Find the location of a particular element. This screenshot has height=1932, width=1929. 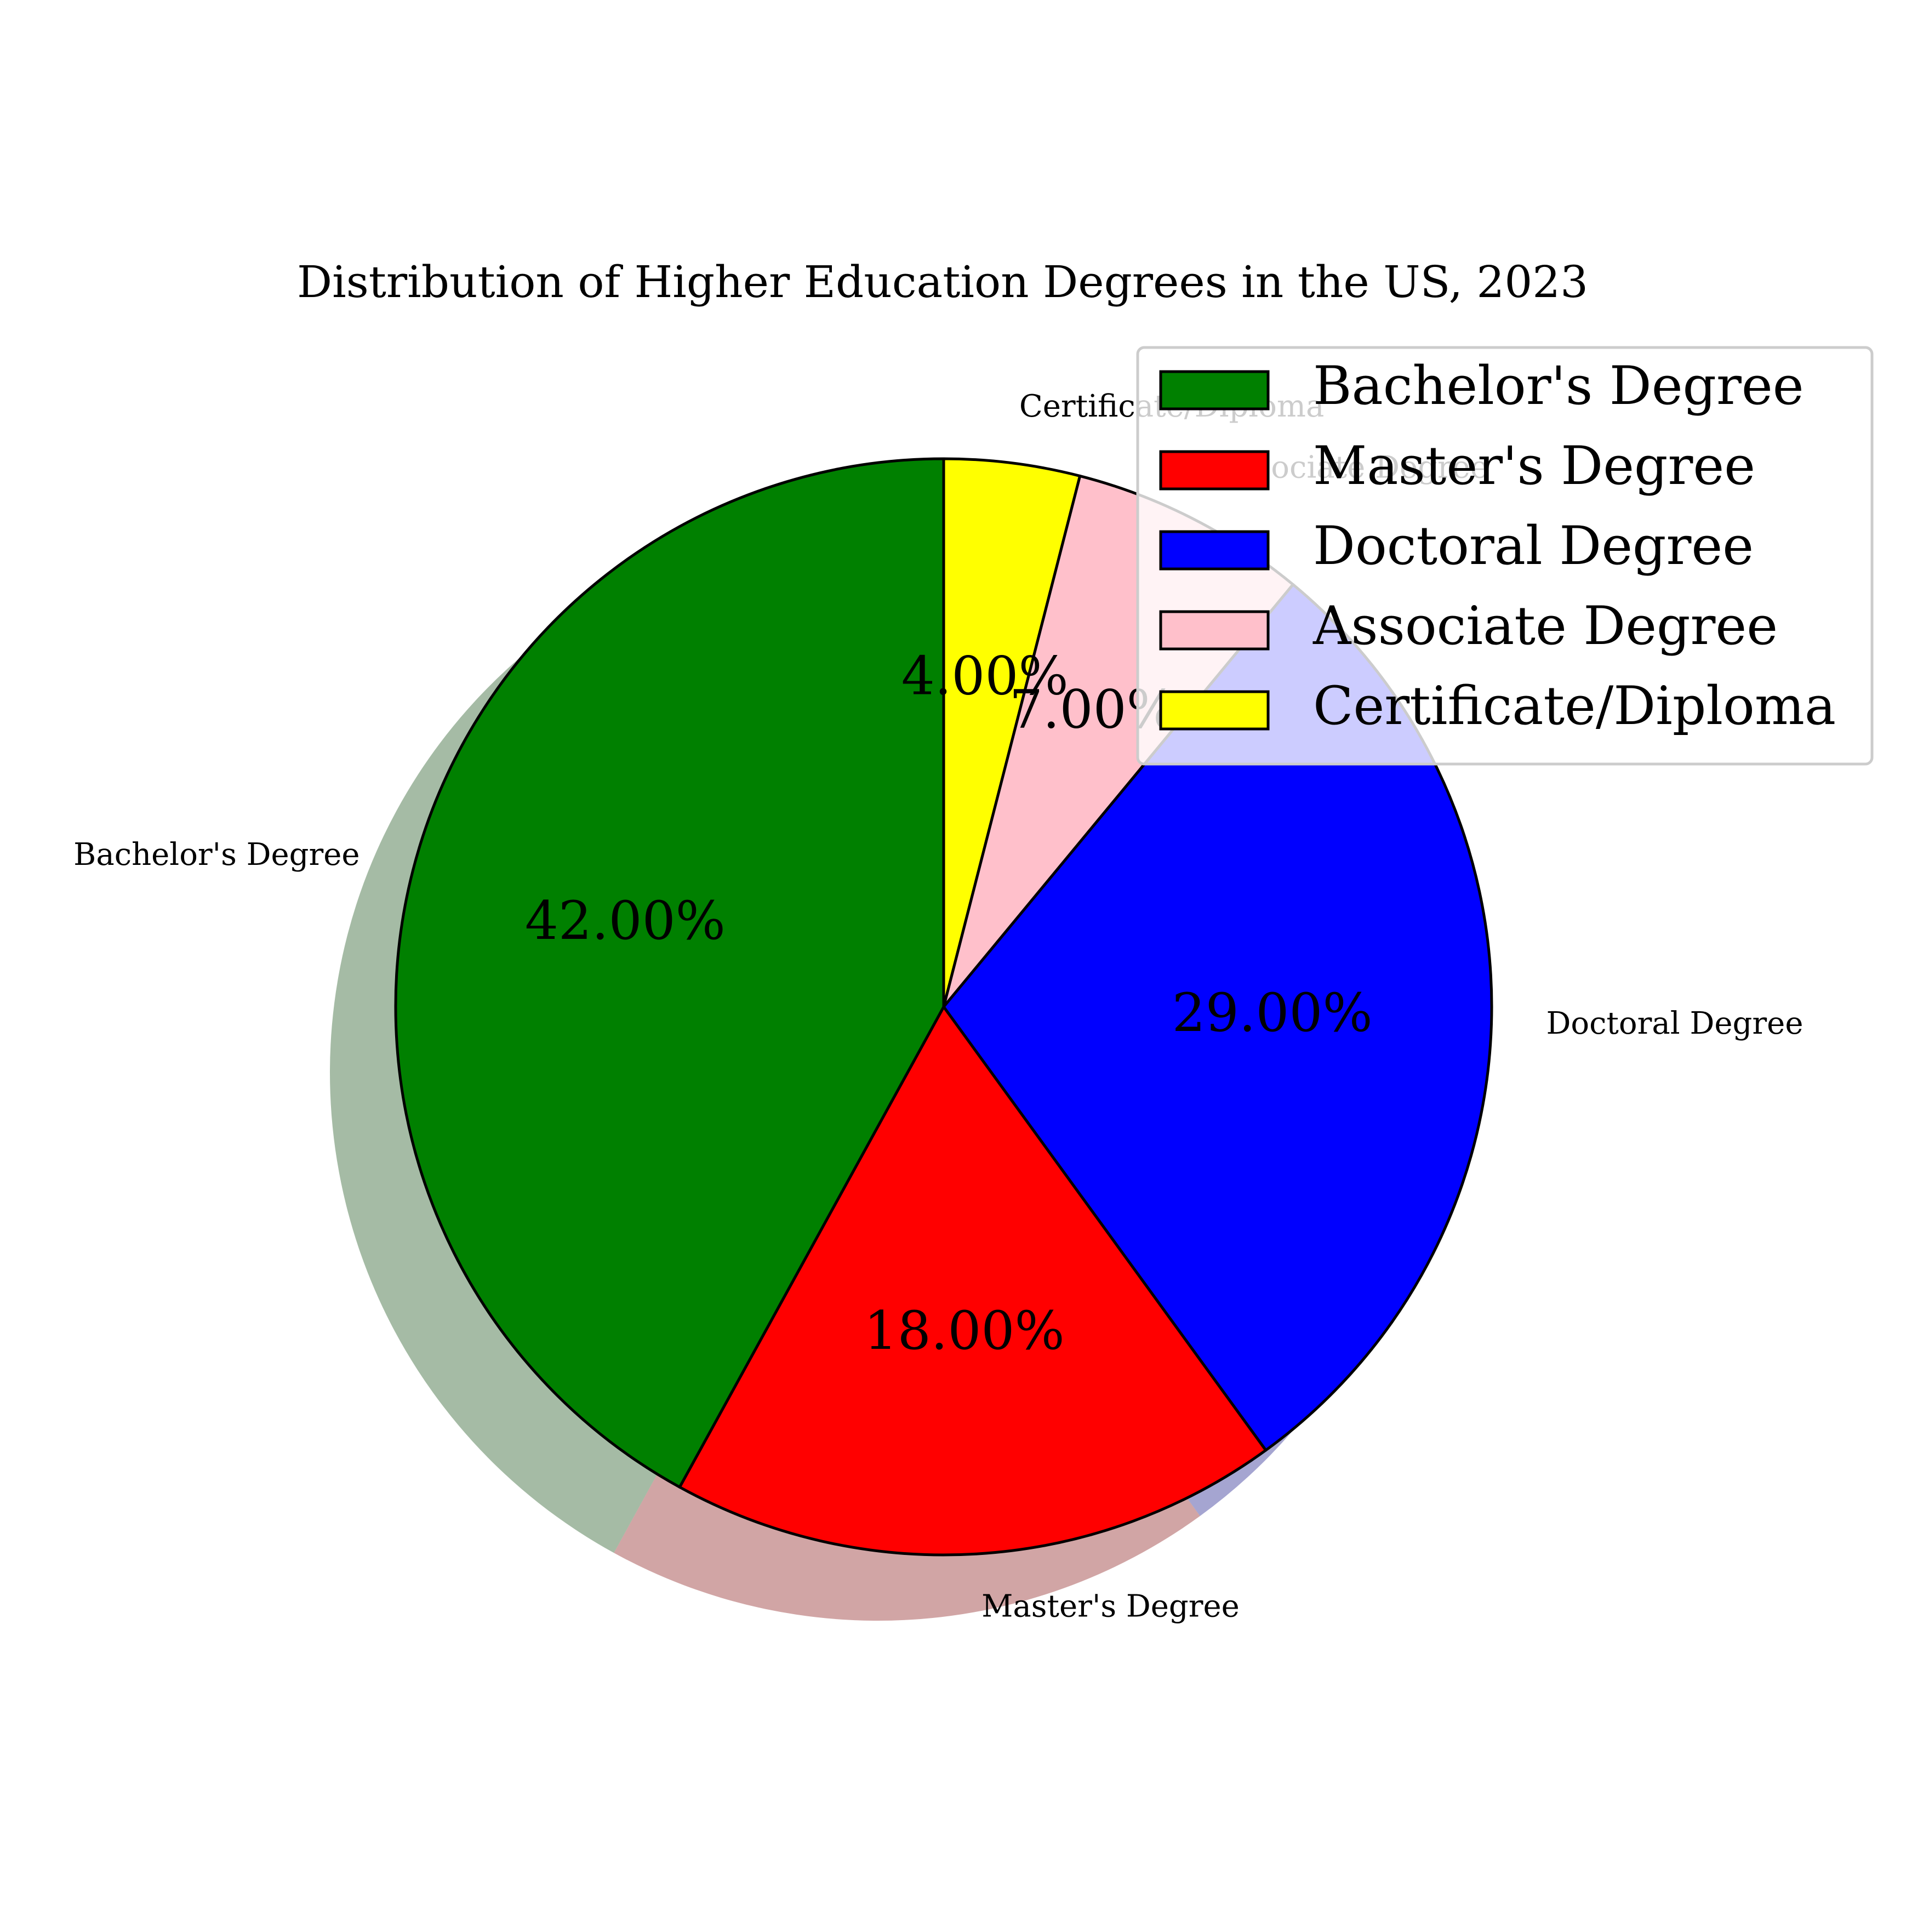

slice-percent-doctoral-degree: 29.00% is located at coordinates (1272, 1013).